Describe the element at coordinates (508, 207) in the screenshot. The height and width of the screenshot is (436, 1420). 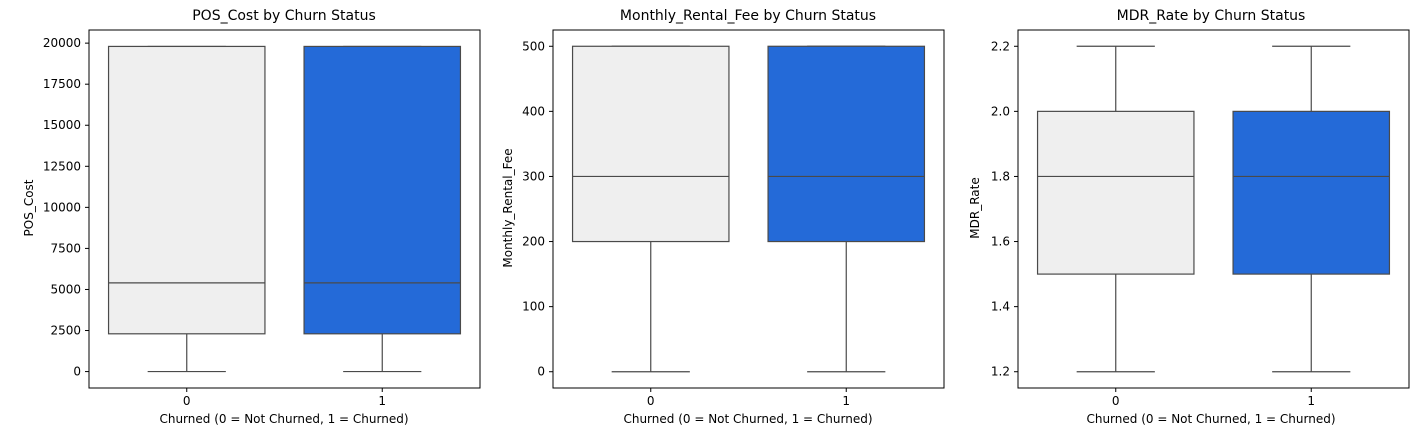
I see `y-axis-label: Monthly_Rental_Fee` at that location.